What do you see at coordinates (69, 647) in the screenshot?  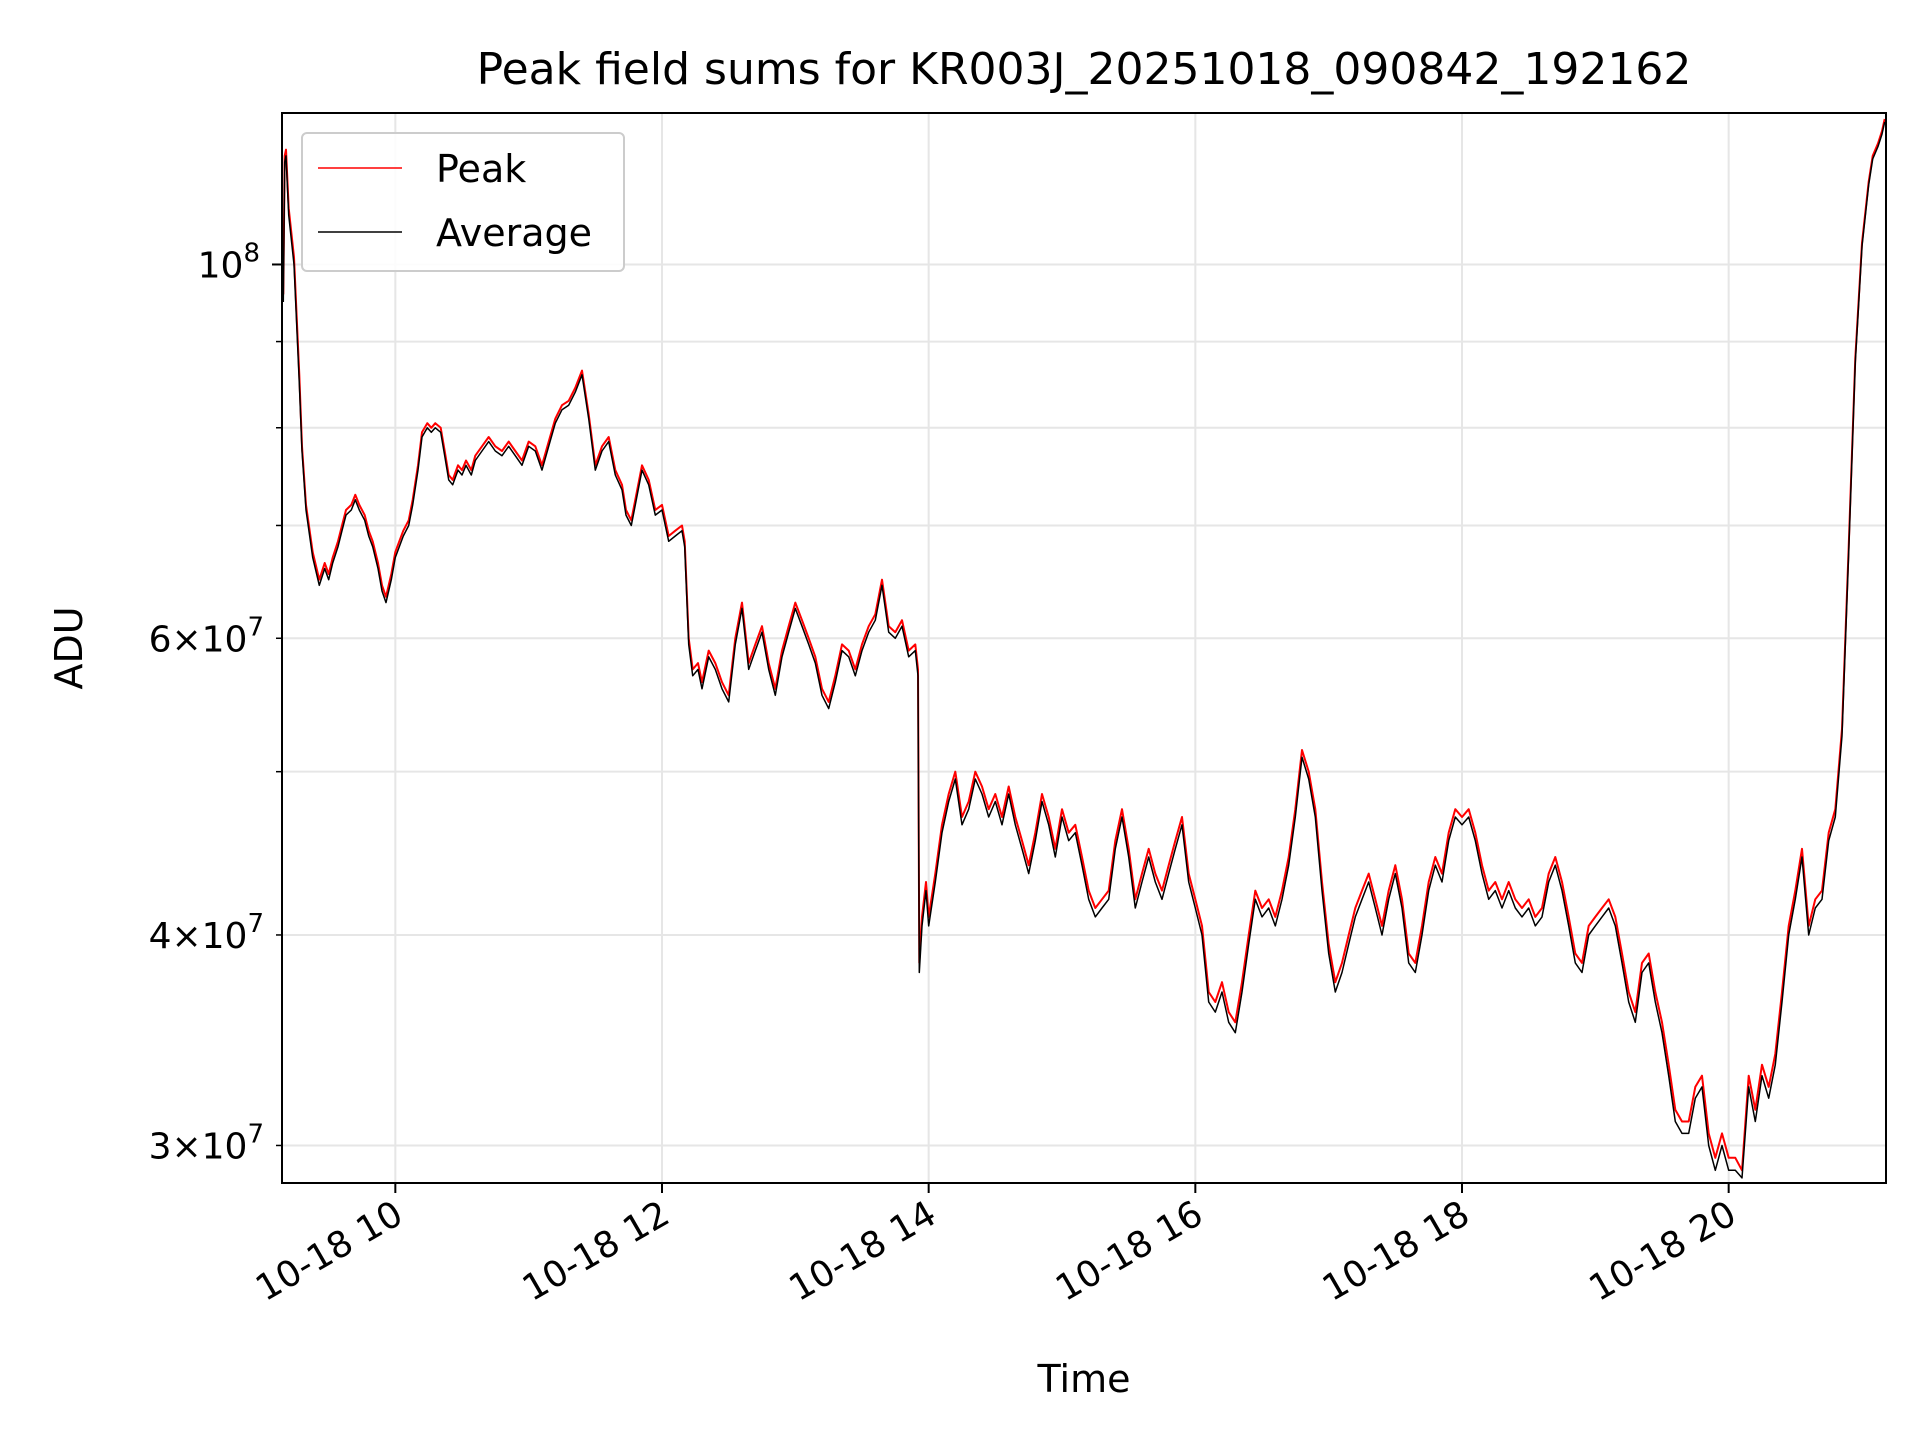 I see `y-axis-label: ADU` at bounding box center [69, 647].